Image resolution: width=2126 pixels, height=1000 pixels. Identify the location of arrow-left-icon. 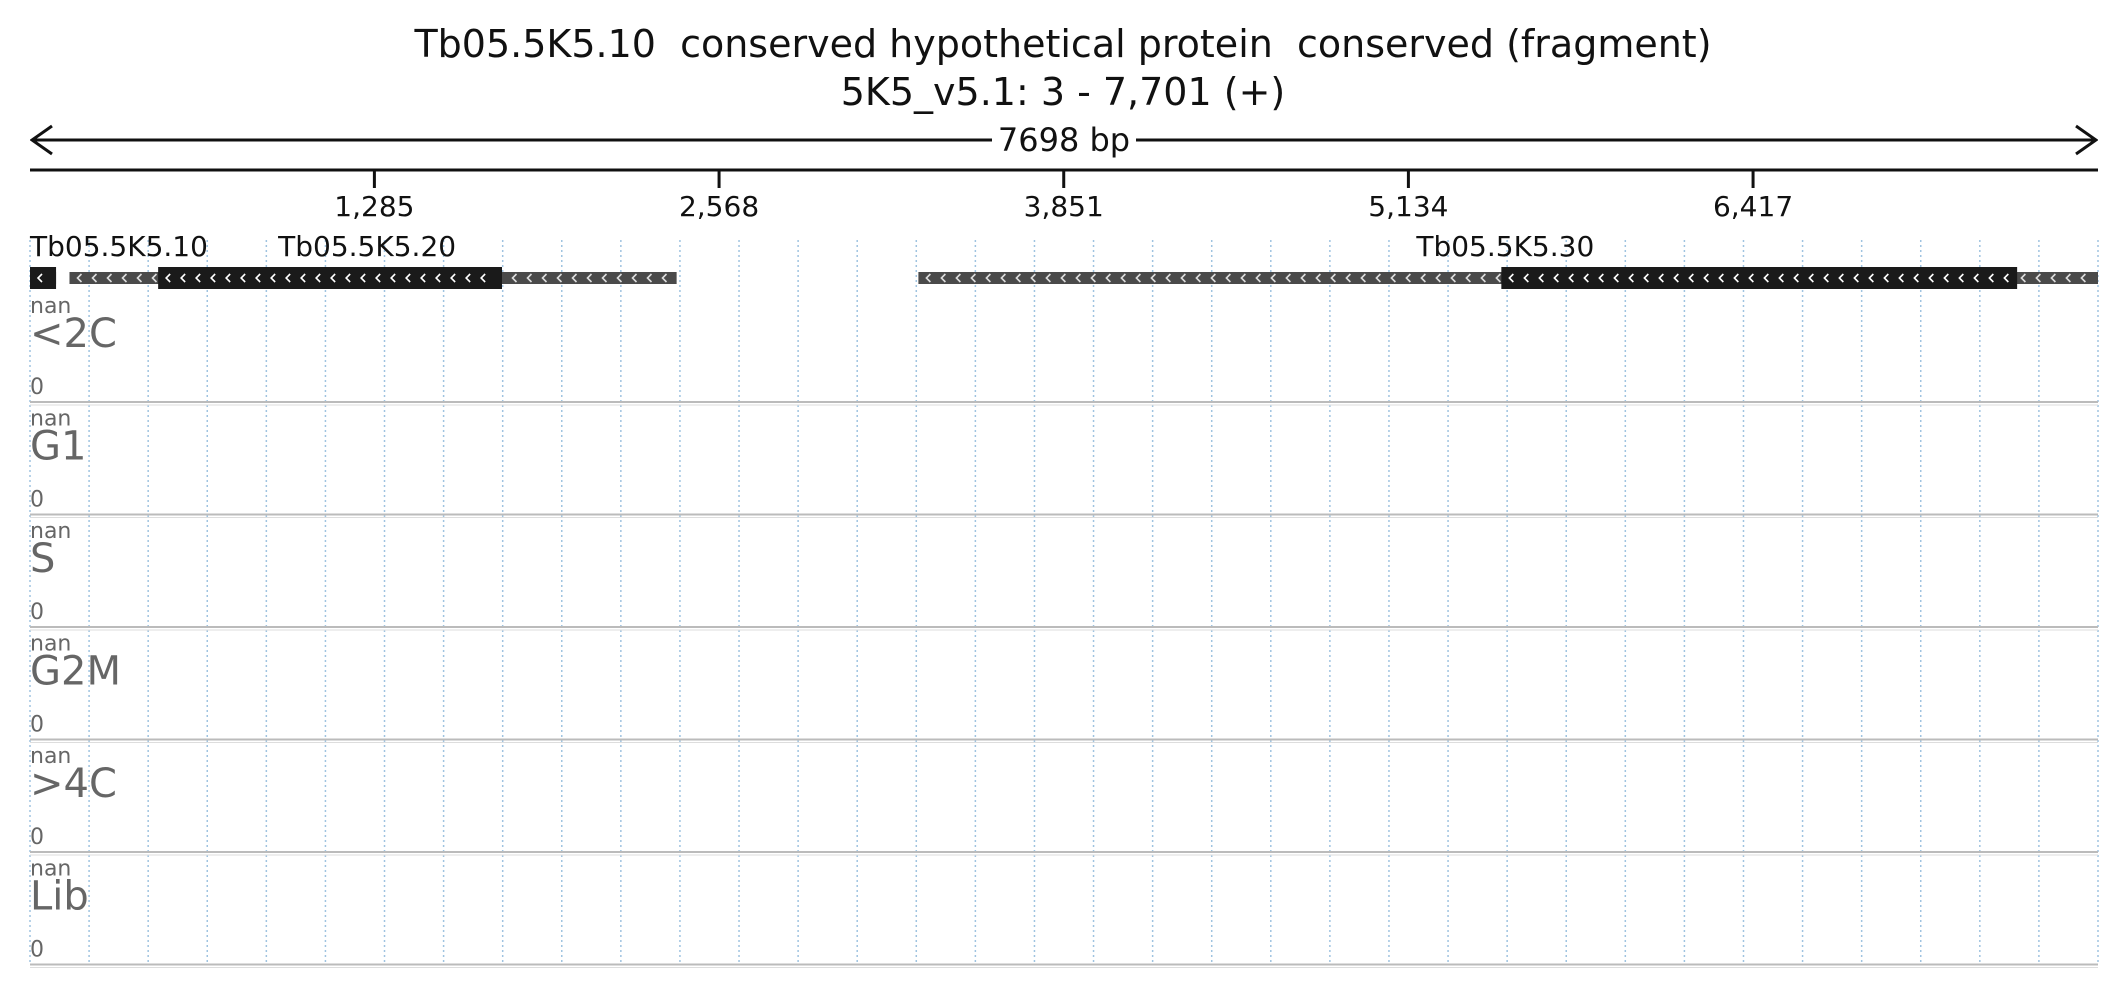
(41, 140).